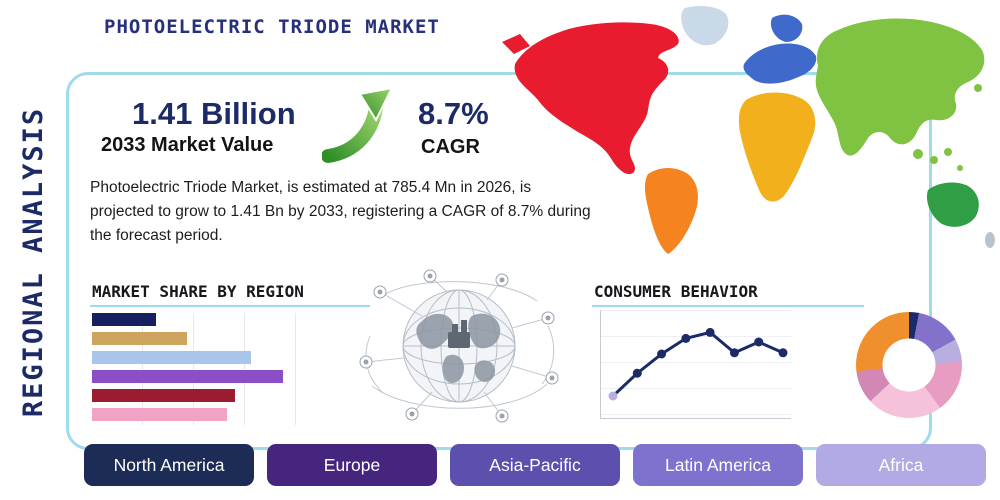  I want to click on region-button-label: Africa, so click(901, 464).